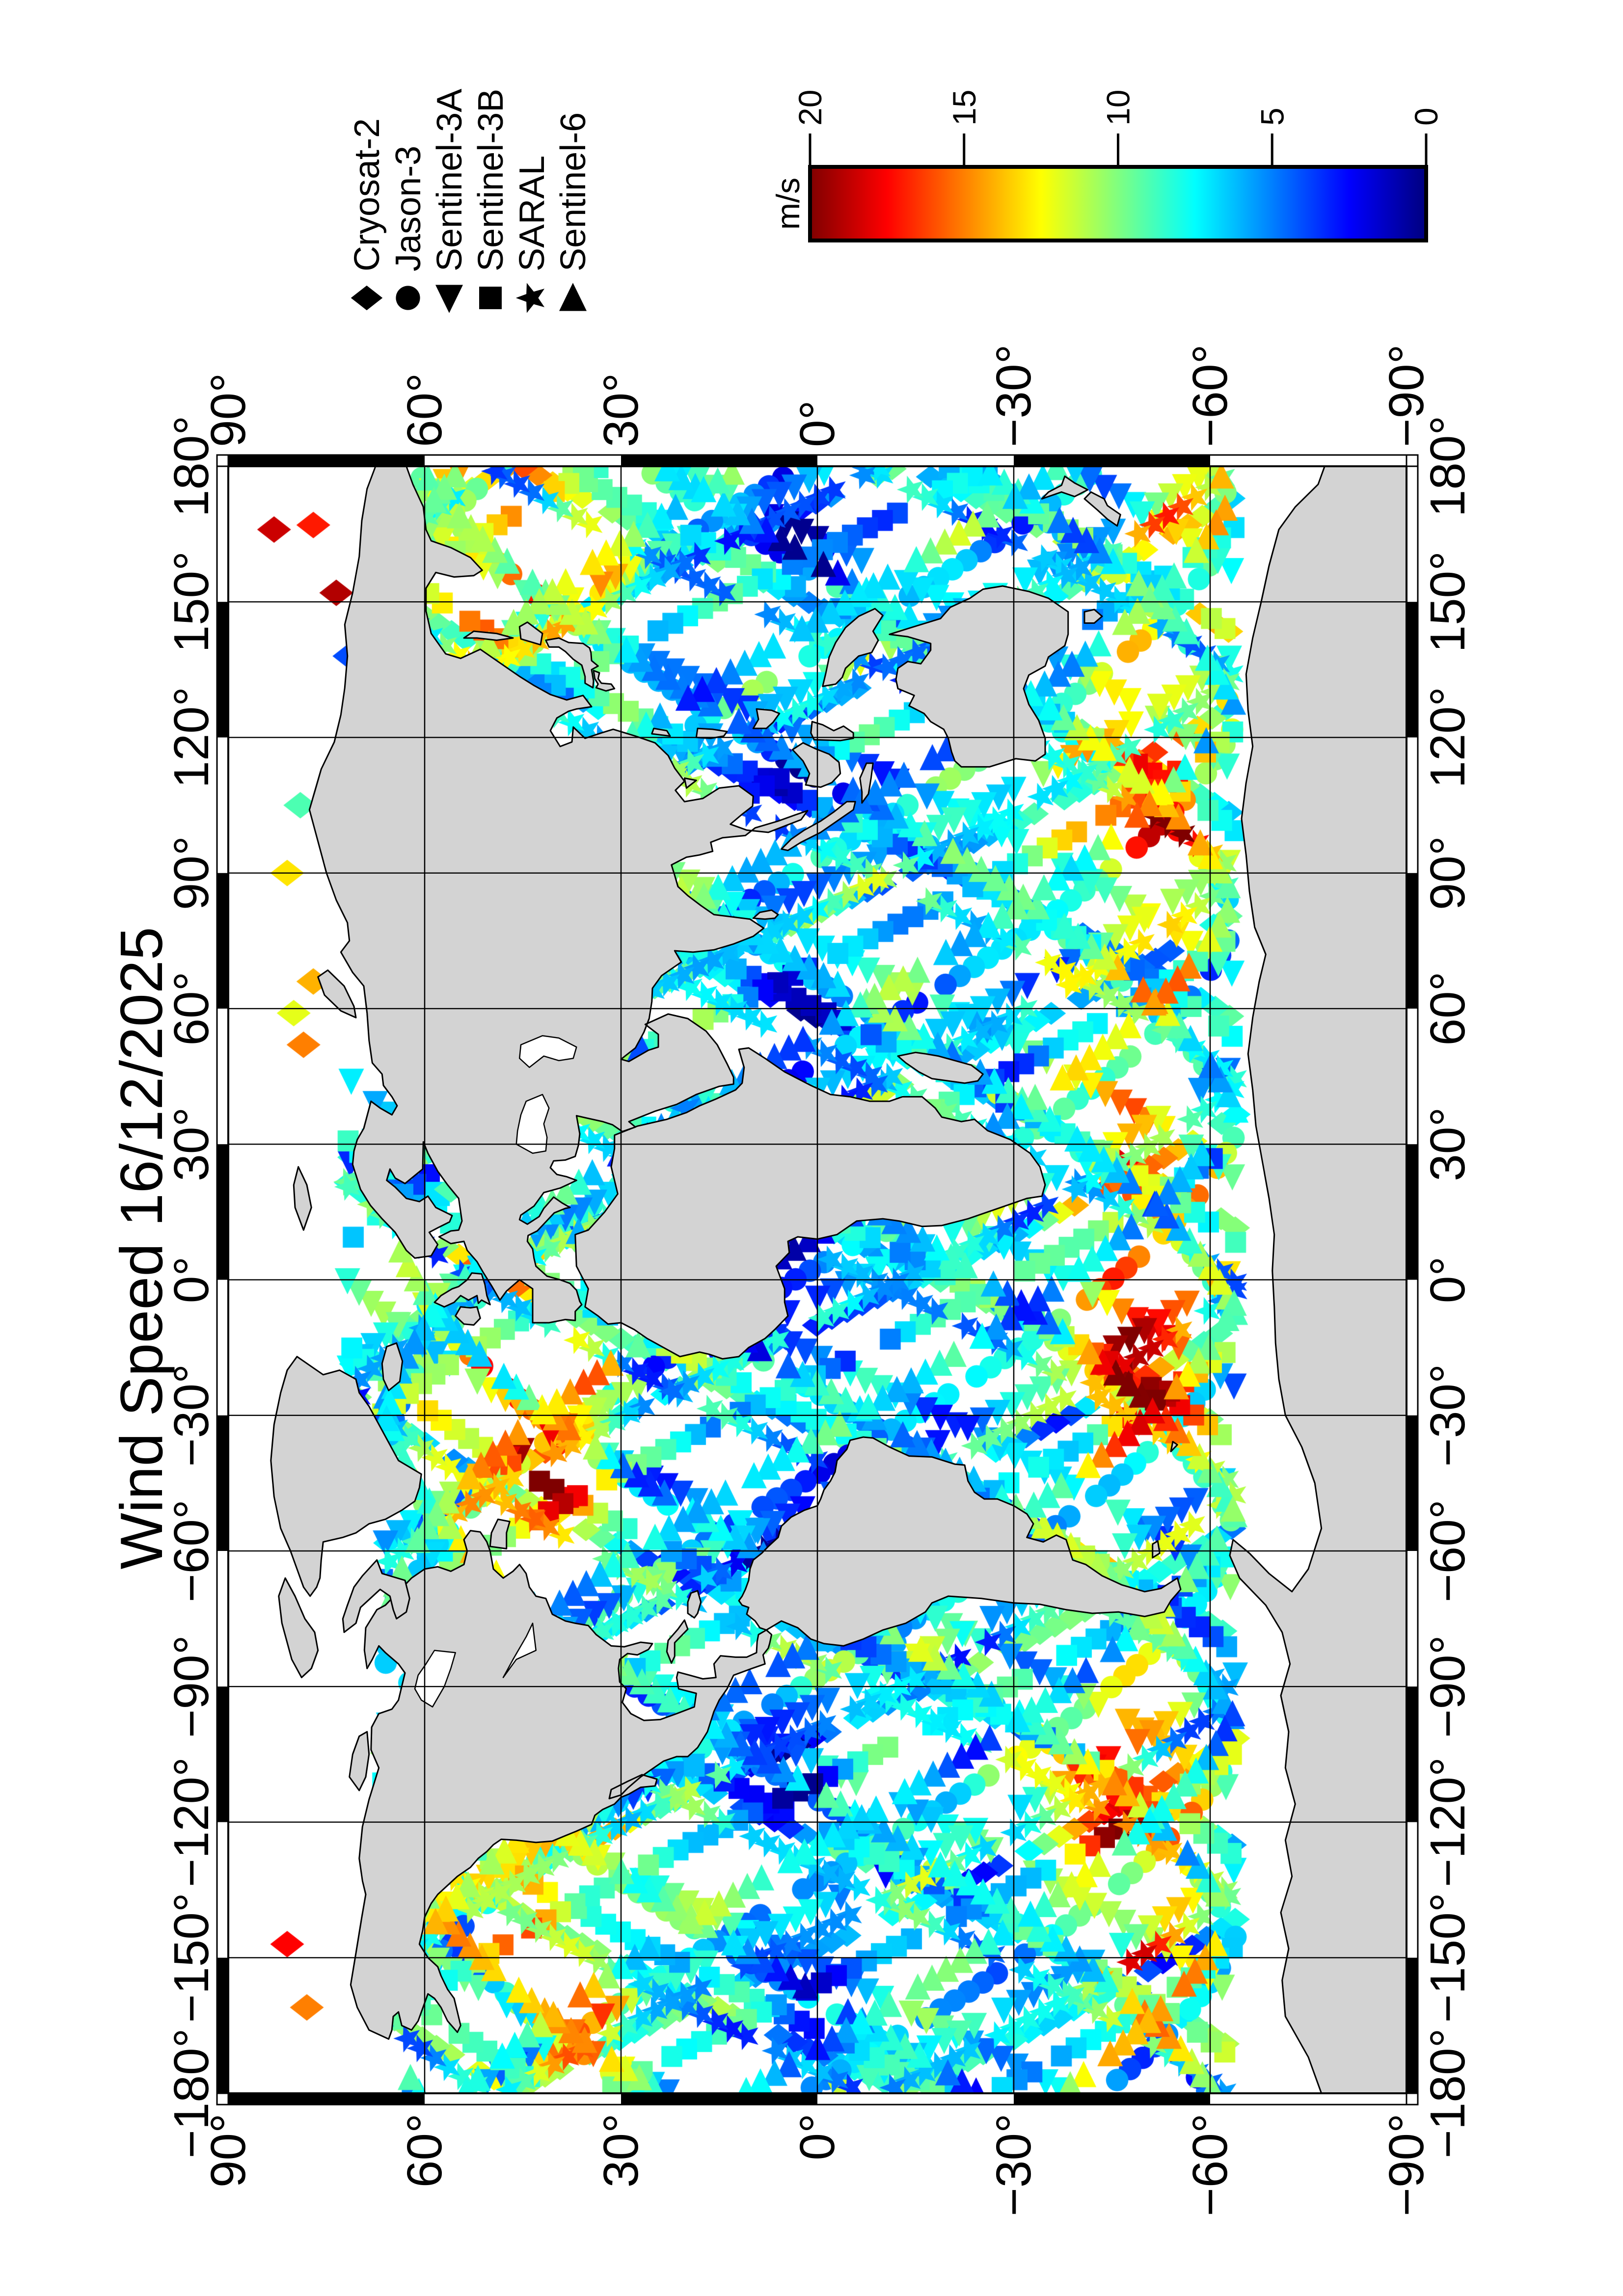  Describe the element at coordinates (810, 108) in the screenshot. I see `colorbar-tick-label: 20` at that location.